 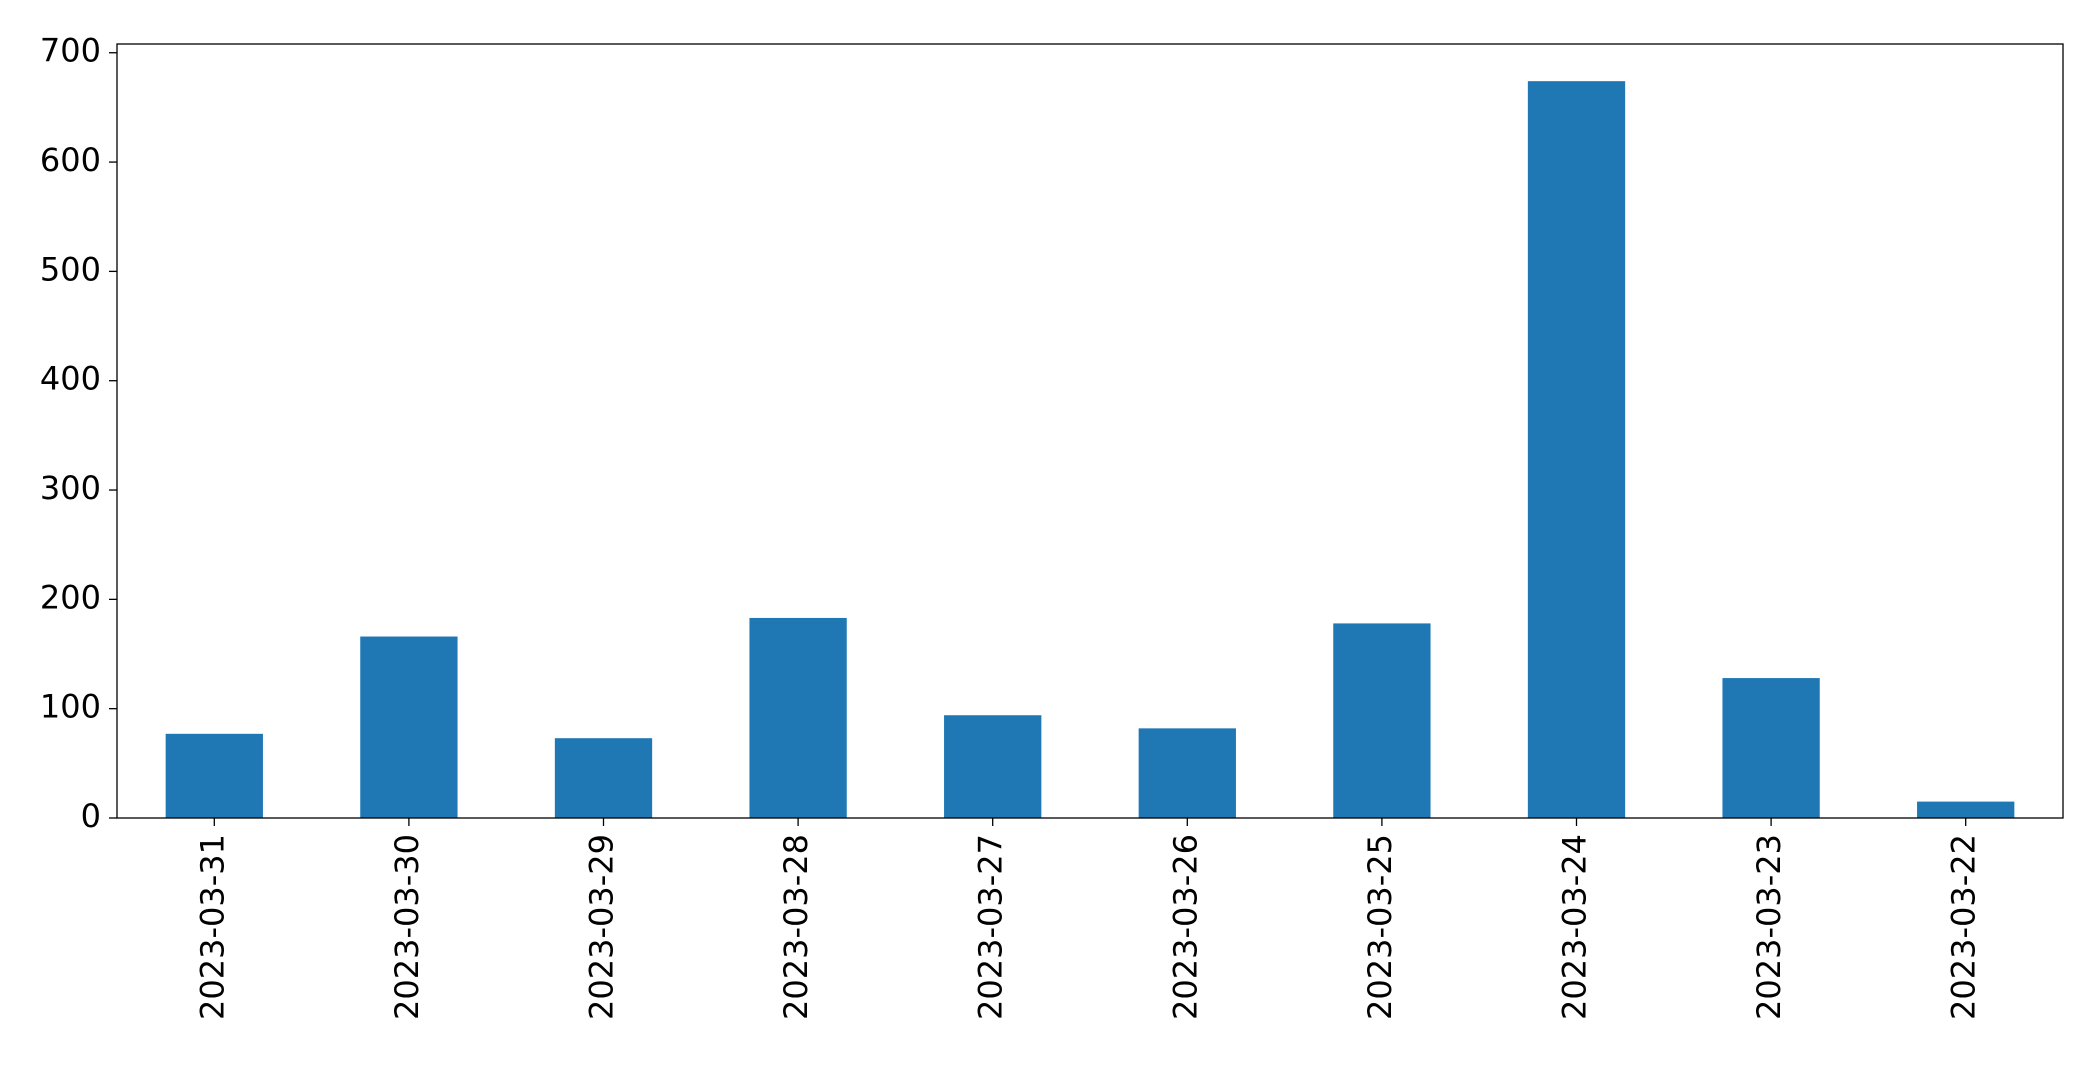 I want to click on y-tick-label: 100, so click(x=70, y=707).